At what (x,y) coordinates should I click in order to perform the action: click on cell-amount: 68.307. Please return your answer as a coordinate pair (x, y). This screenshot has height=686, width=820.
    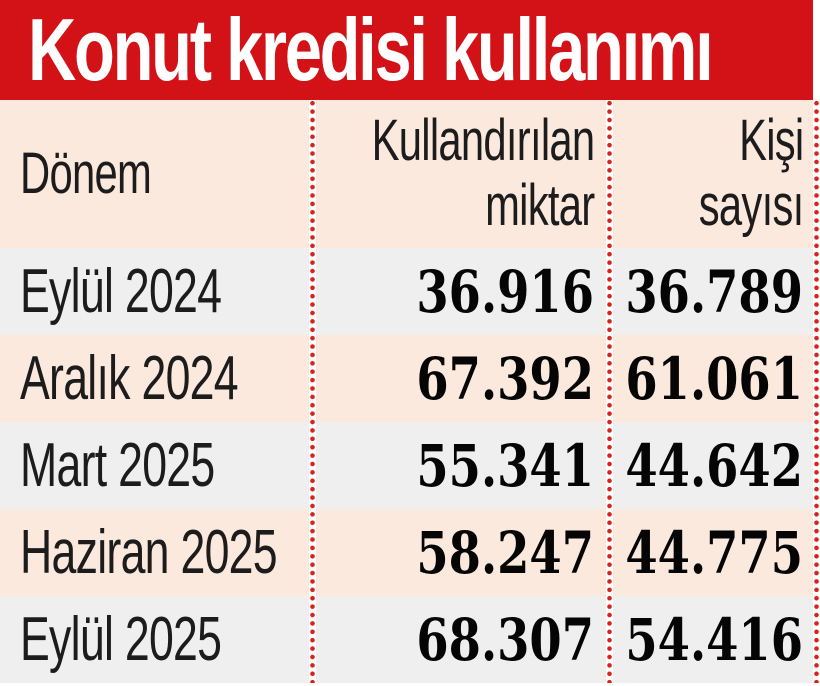
    Looking at the image, I should click on (461, 639).